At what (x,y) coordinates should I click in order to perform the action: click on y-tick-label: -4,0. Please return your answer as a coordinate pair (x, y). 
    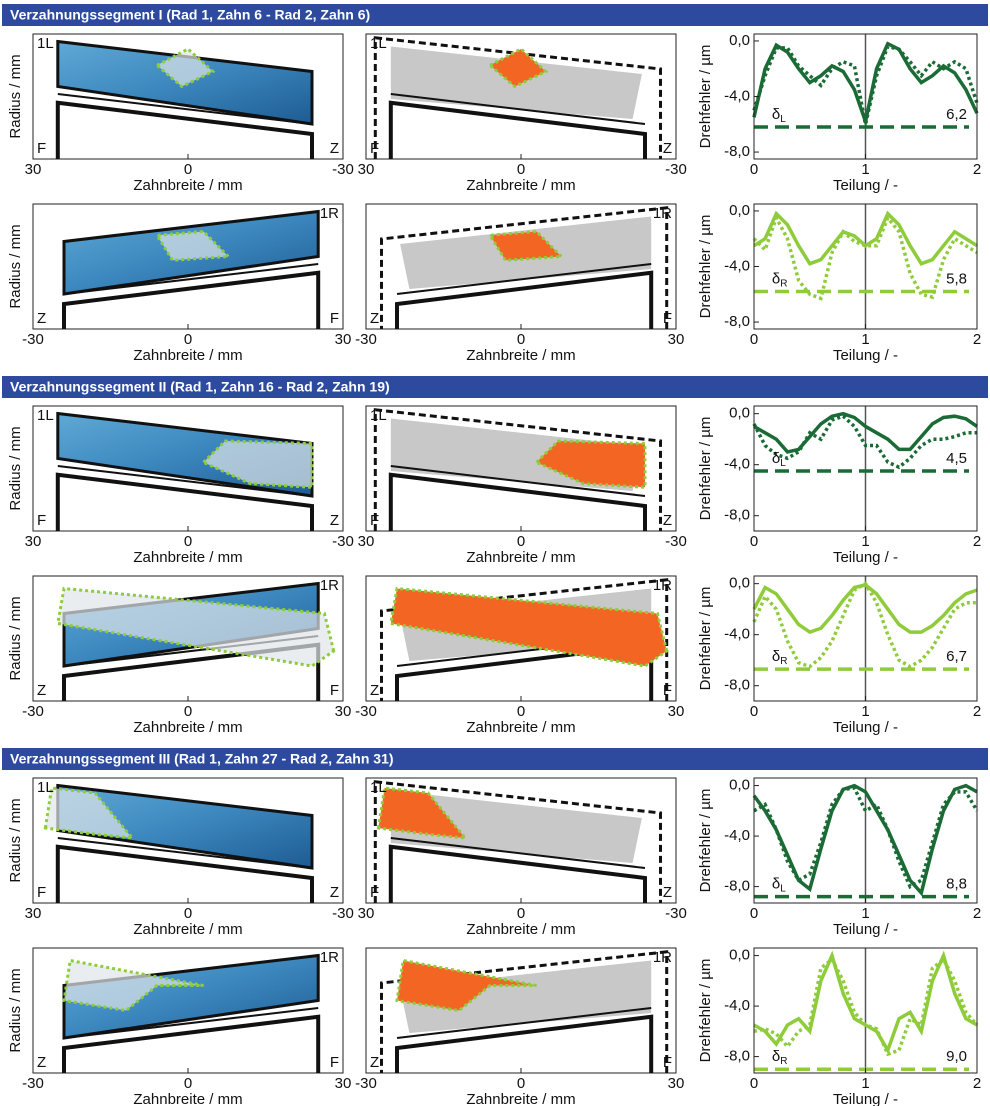
    Looking at the image, I should click on (737, 265).